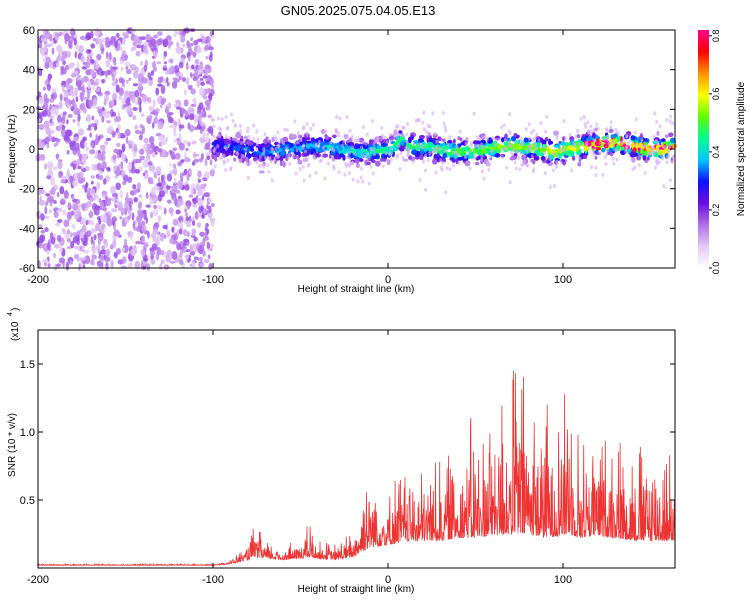 The image size is (750, 600). What do you see at coordinates (27, 269) in the screenshot?
I see `y-tick-label: -60` at bounding box center [27, 269].